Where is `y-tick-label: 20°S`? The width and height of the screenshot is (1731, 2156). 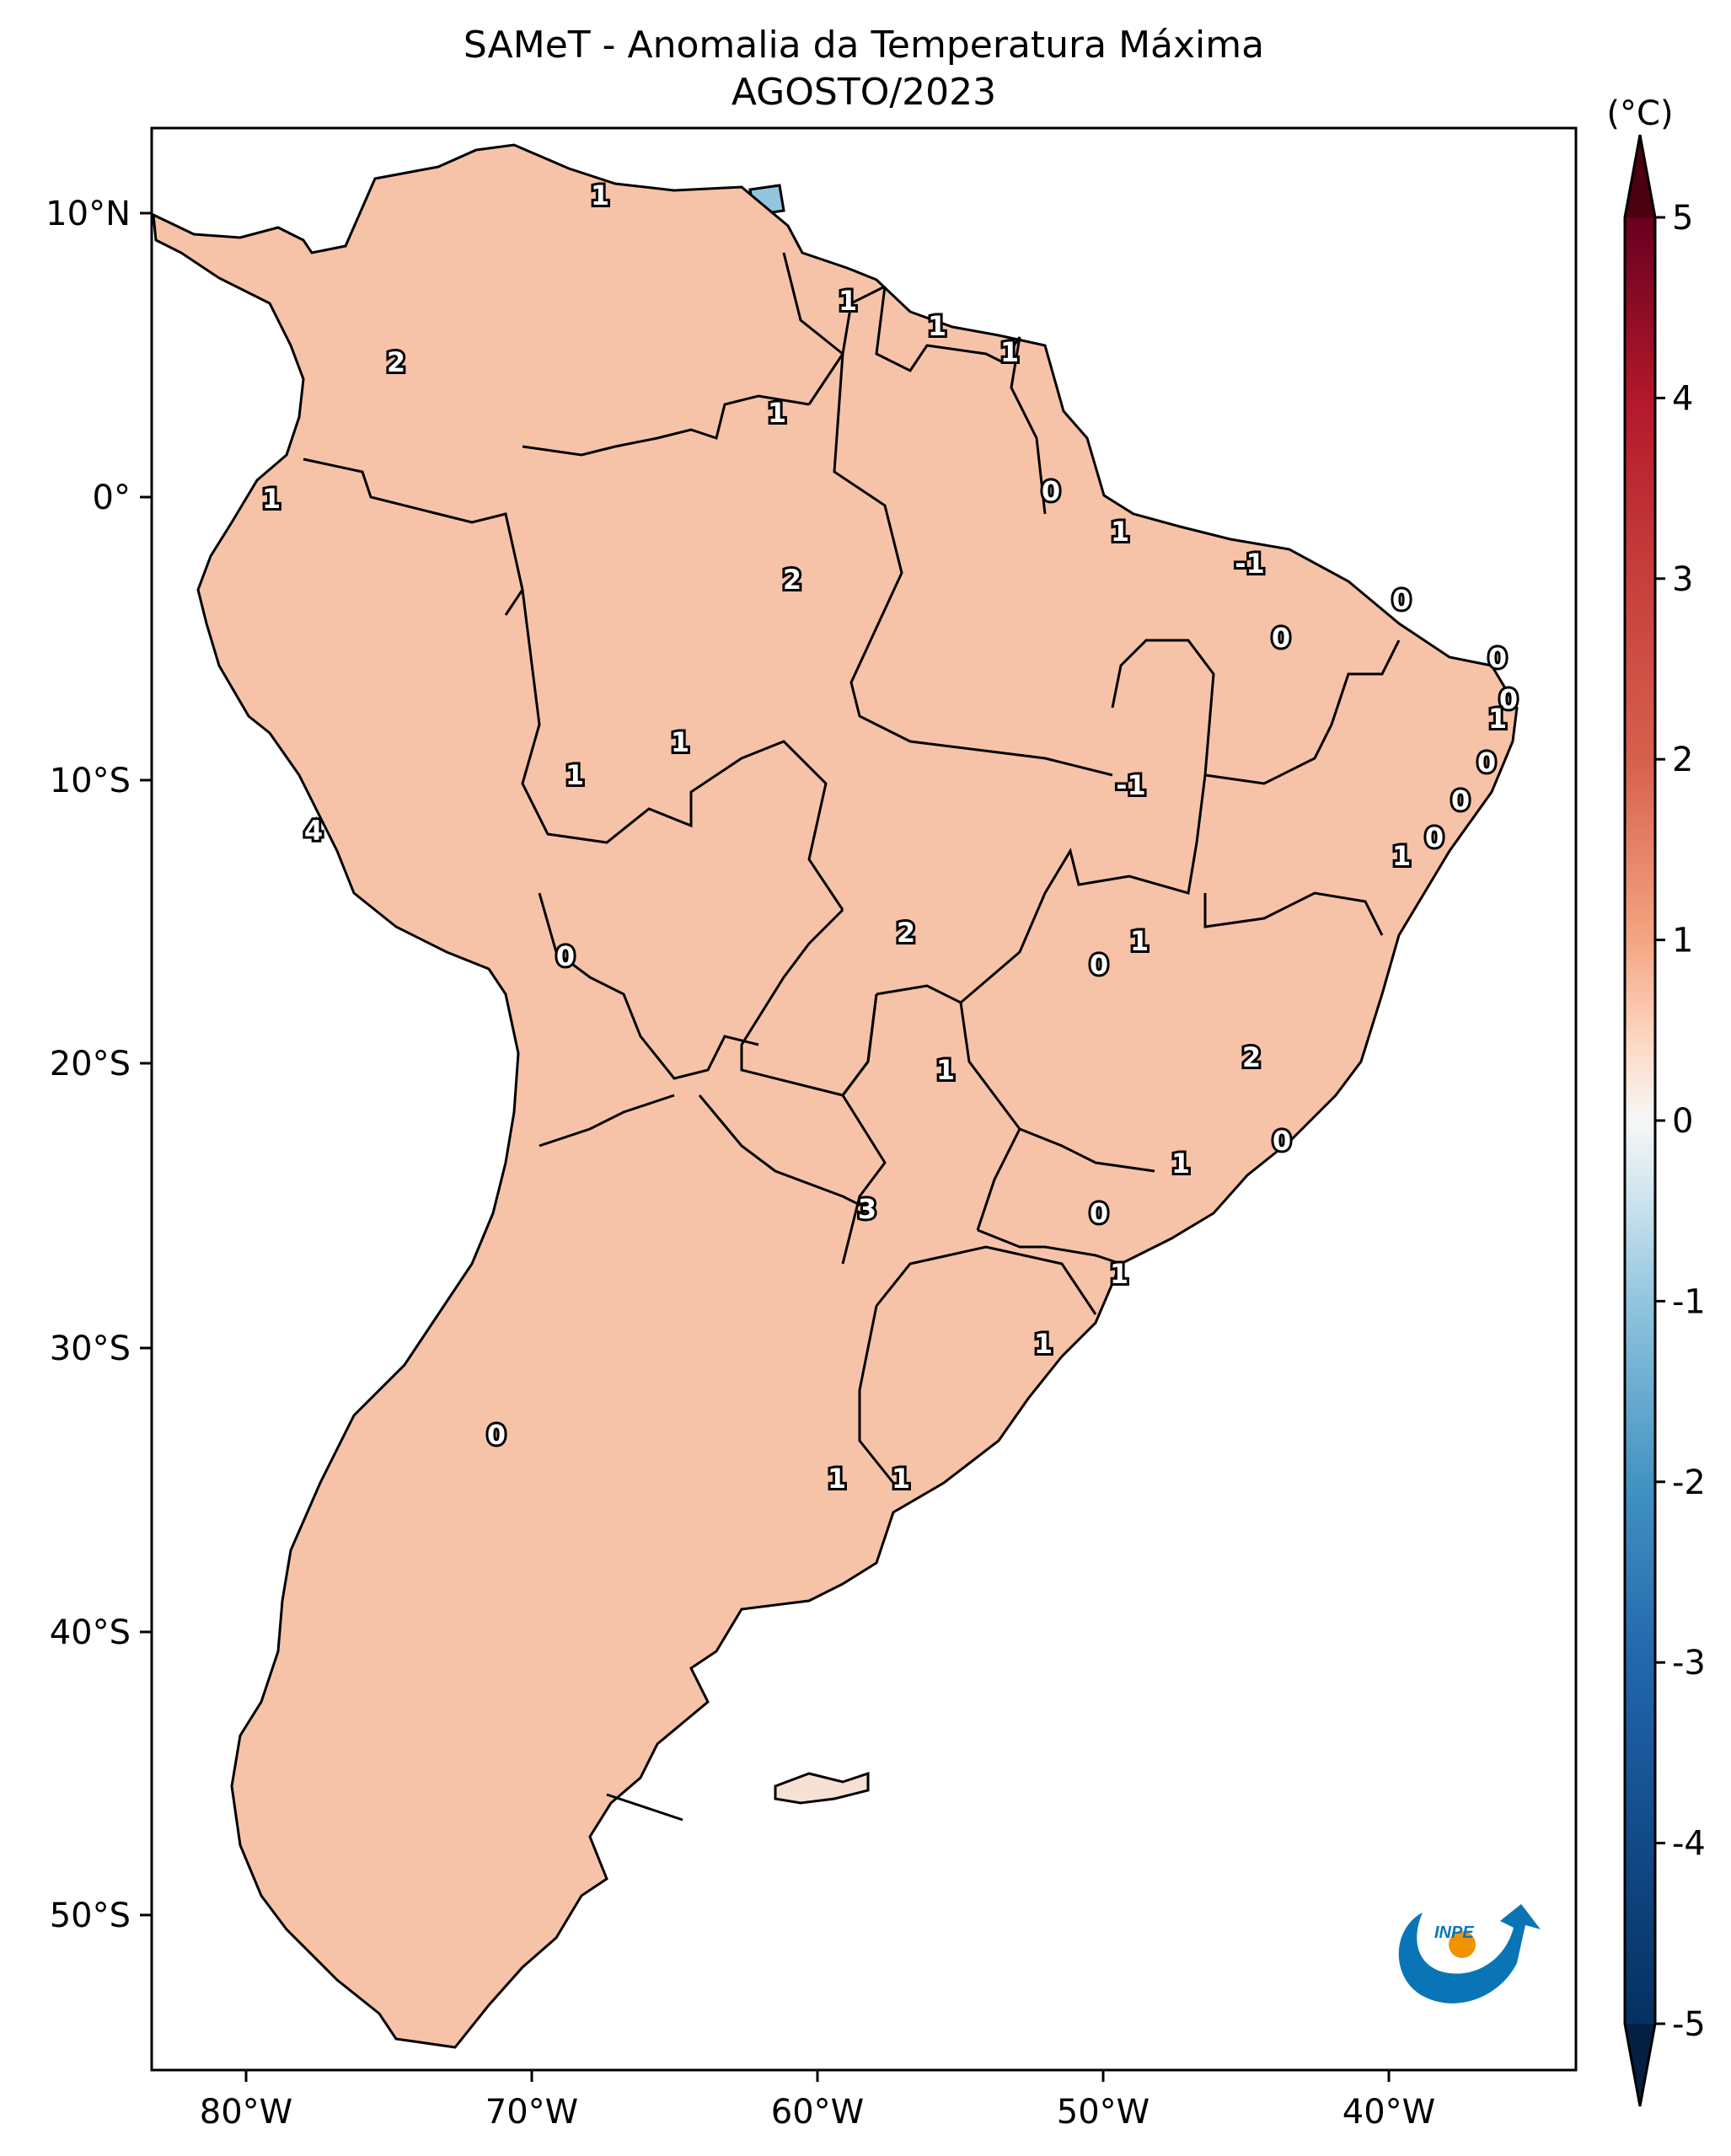
y-tick-label: 20°S is located at coordinates (90, 1064).